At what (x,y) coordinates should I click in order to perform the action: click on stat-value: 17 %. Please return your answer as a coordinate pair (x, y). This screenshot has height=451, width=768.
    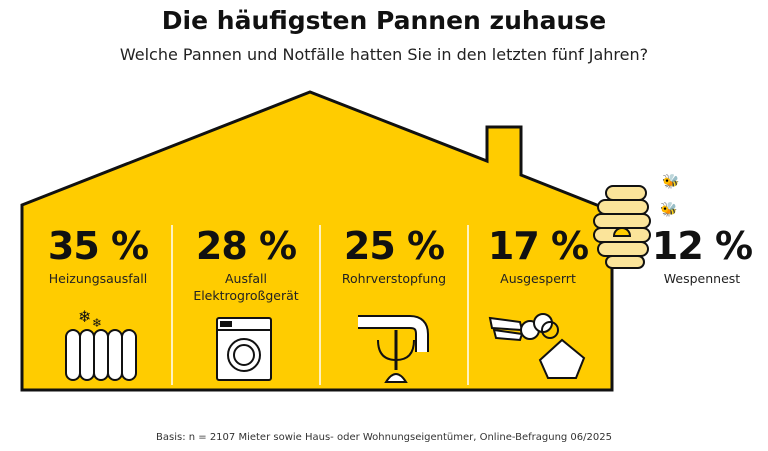
    Looking at the image, I should click on (538, 246).